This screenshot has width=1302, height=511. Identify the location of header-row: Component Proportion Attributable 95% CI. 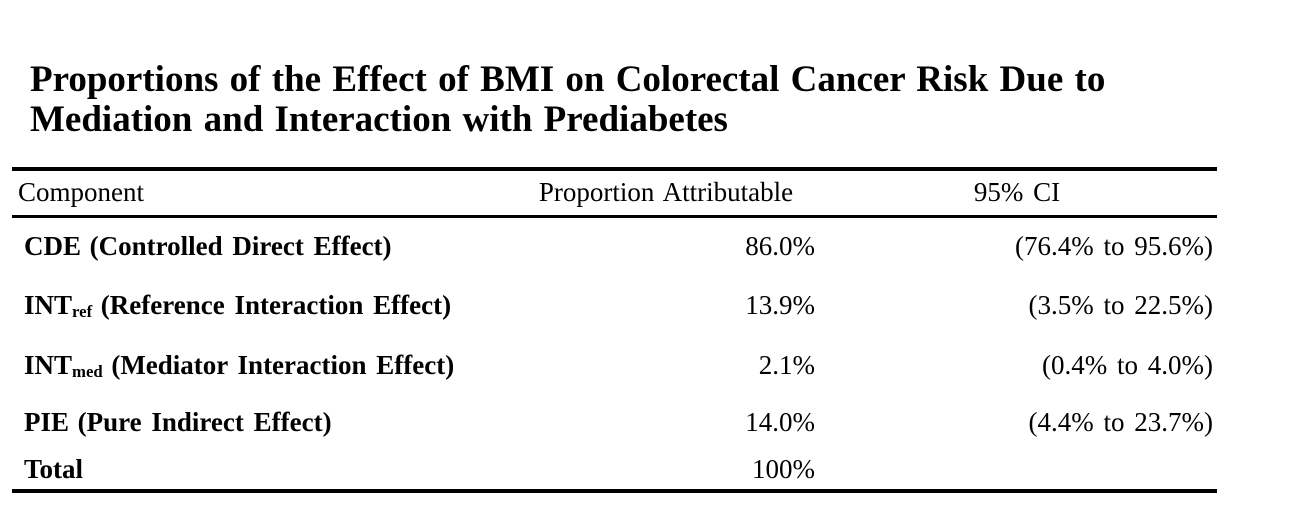
(614, 193).